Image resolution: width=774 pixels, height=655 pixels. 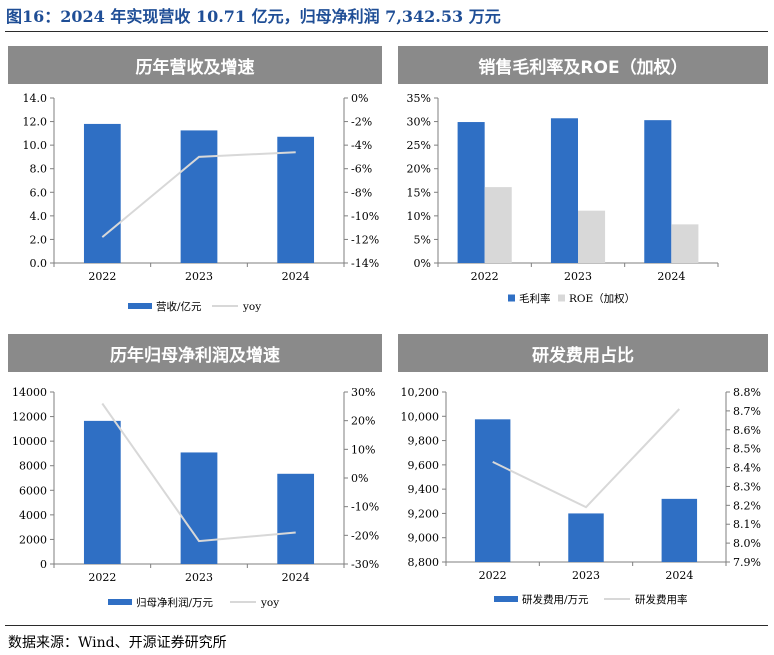 I want to click on right-tick-label: 8.3%, so click(x=747, y=486).